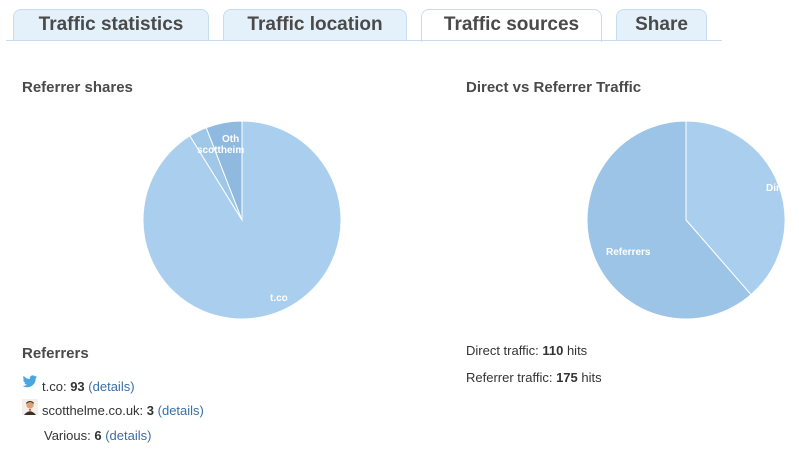 This screenshot has width=799, height=458. I want to click on direct-traffic-line: Direct traffic: 110 hits, so click(526, 350).